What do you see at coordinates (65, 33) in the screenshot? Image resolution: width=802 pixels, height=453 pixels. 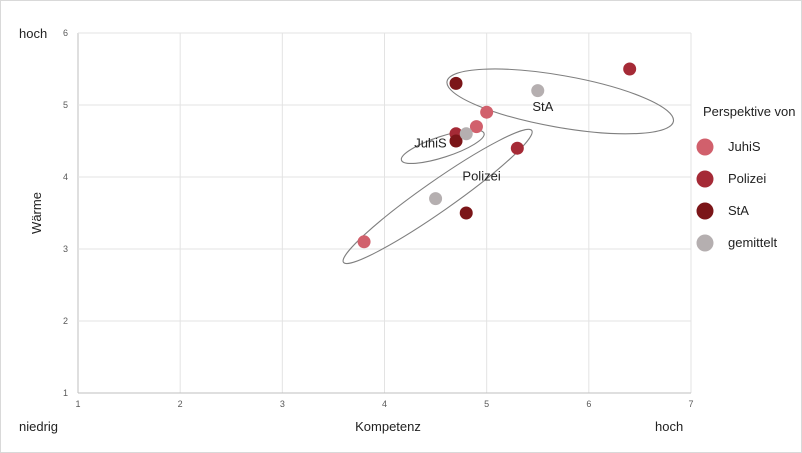 I see `y-tick-label: 6` at bounding box center [65, 33].